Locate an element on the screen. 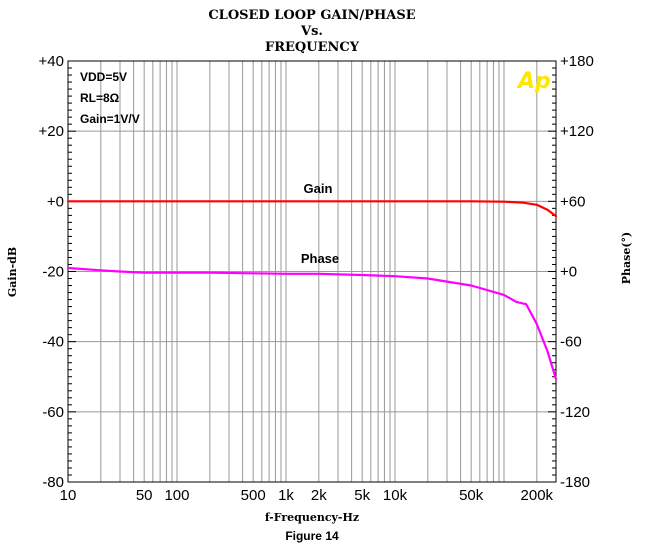 This screenshot has width=647, height=554. condition-gain: Gain=1V/V is located at coordinates (110, 119).